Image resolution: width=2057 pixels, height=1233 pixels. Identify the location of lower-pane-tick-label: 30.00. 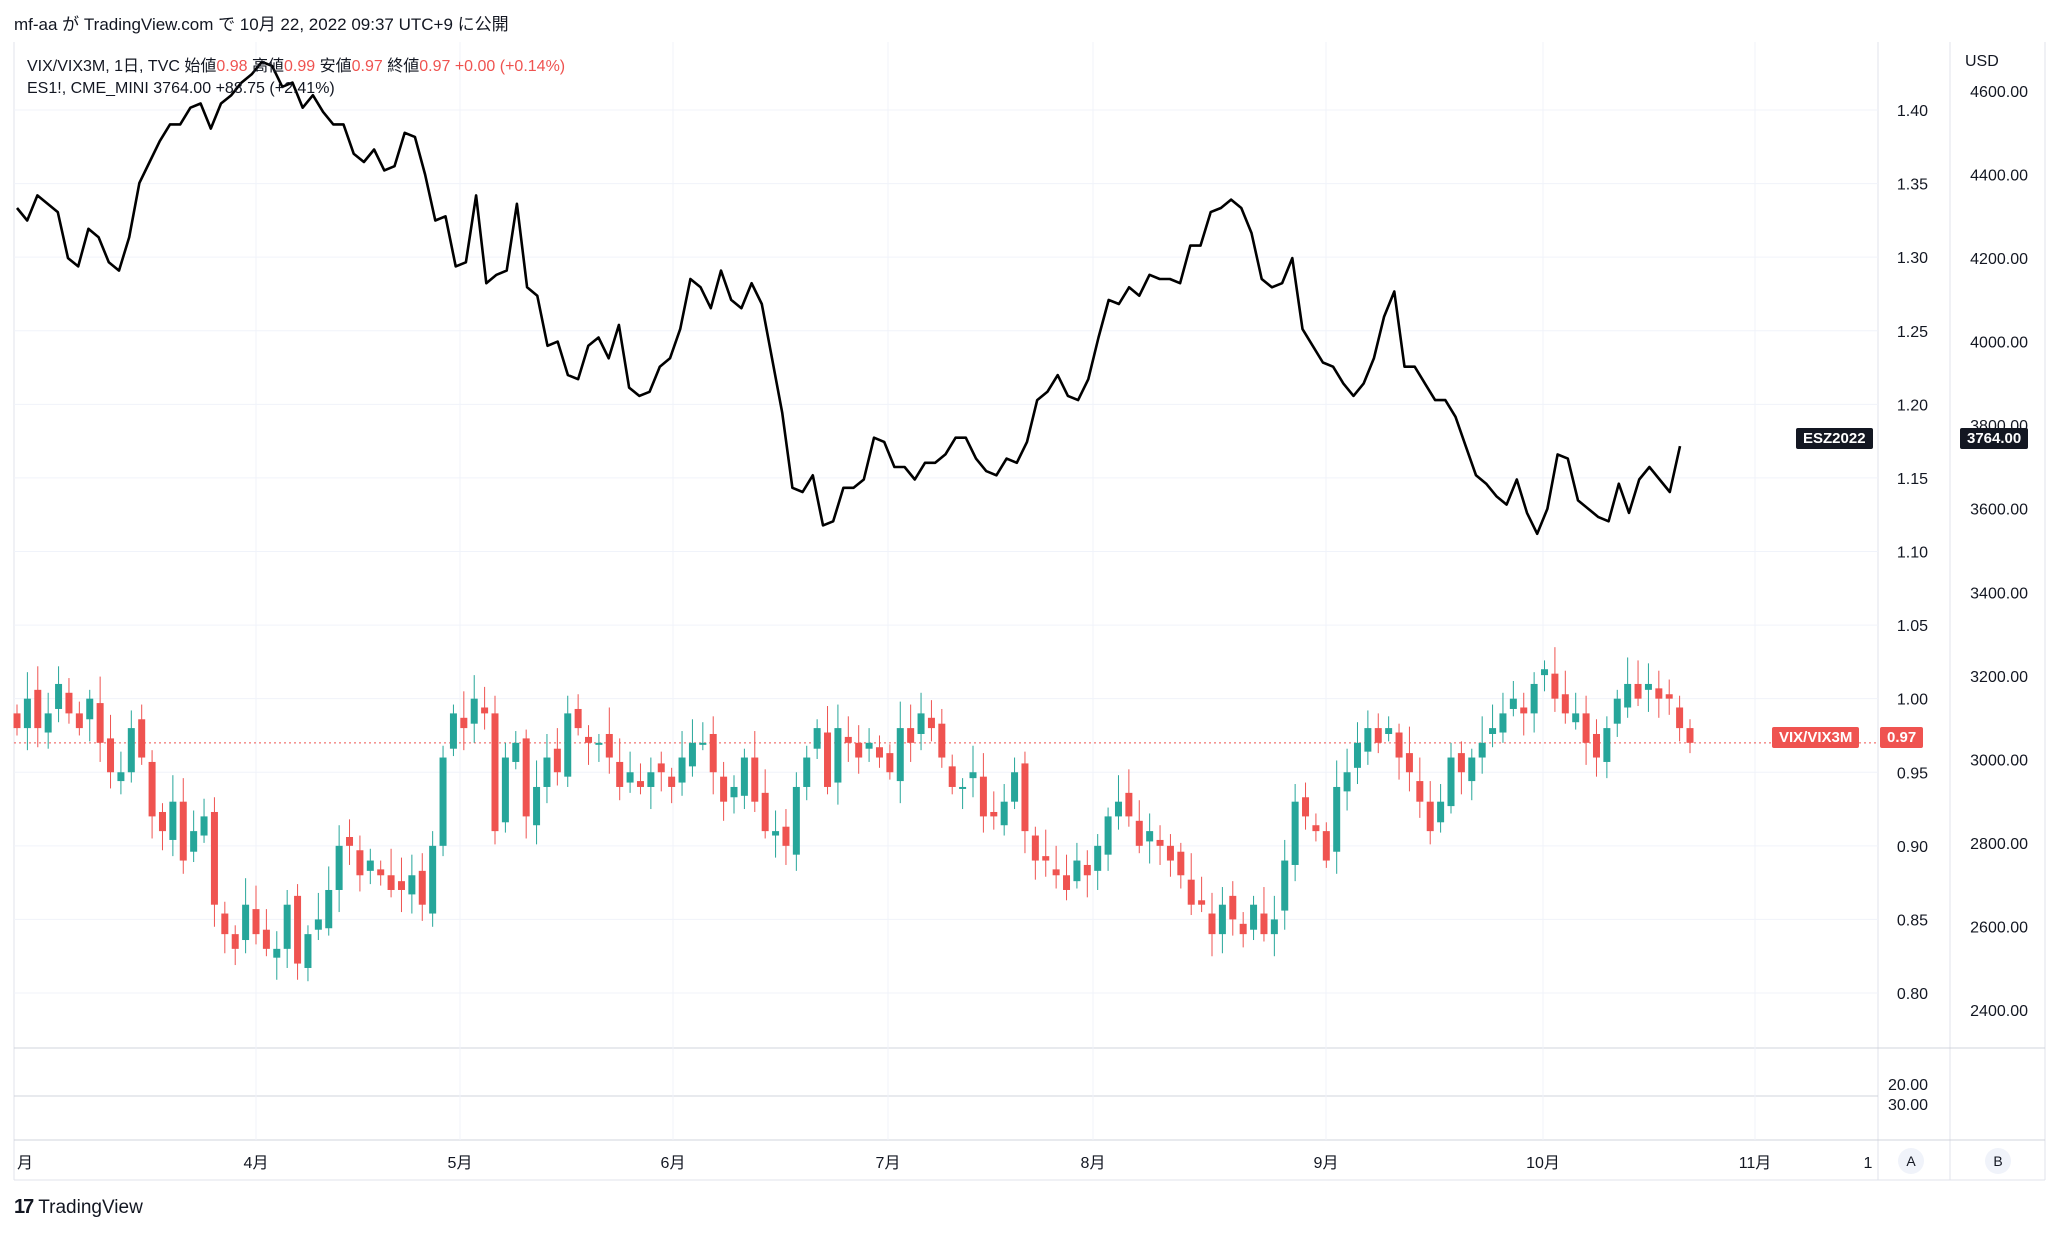
(1908, 1105).